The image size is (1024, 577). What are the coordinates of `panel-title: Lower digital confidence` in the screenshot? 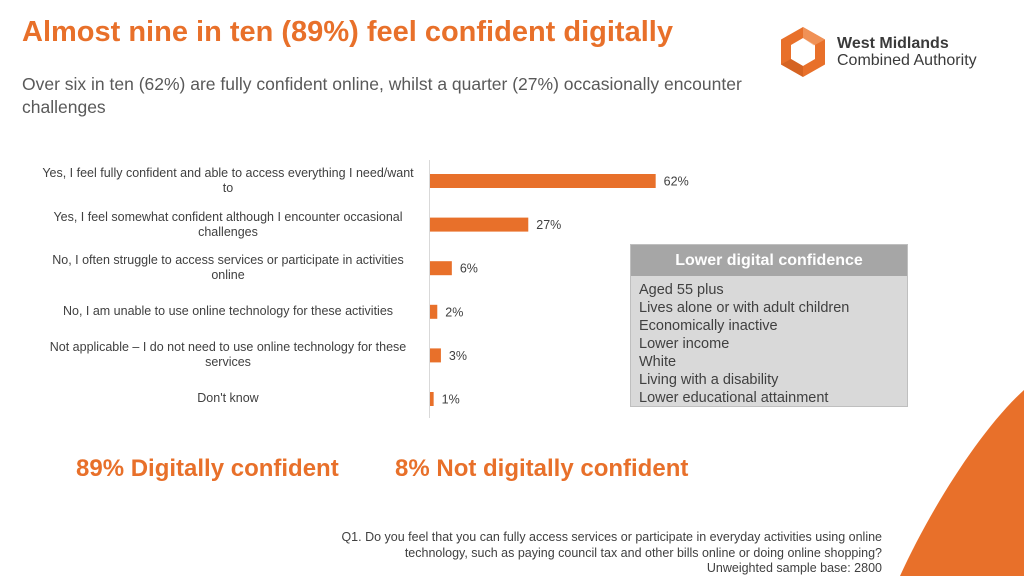 It's located at (769, 260).